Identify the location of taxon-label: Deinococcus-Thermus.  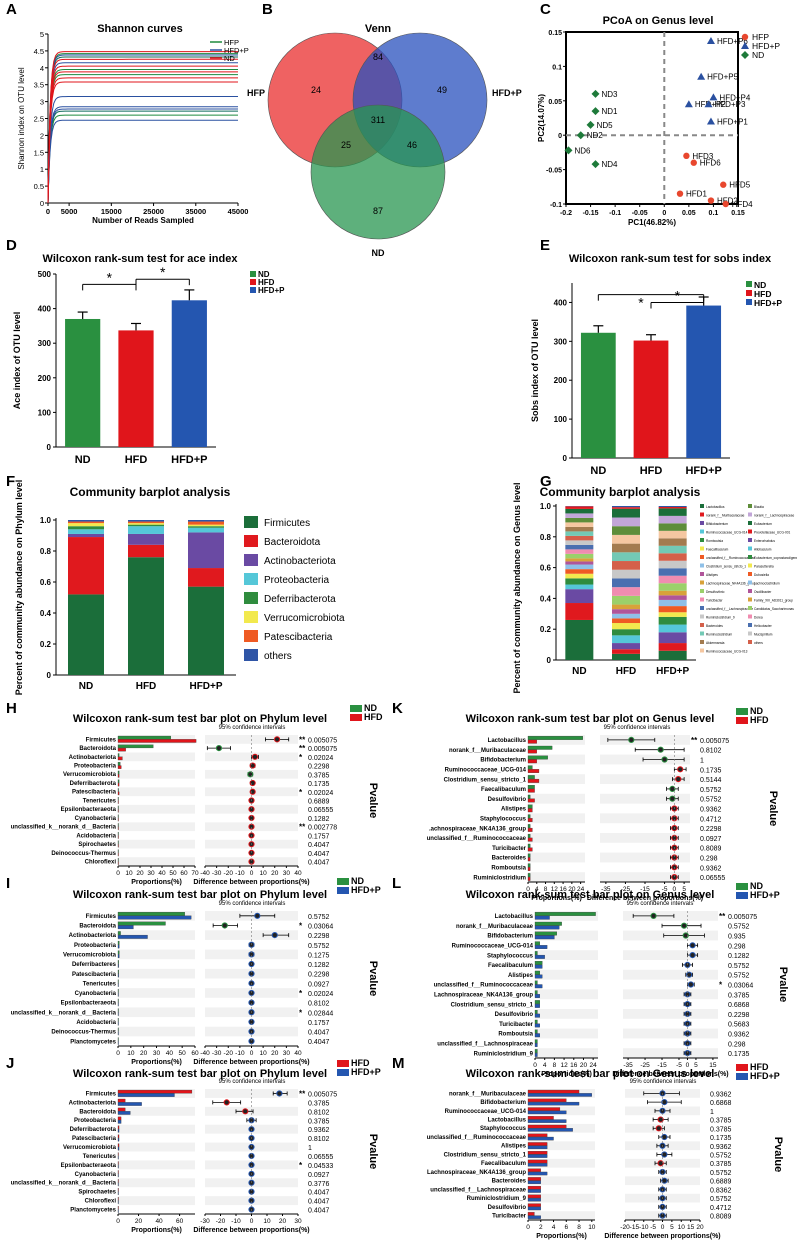
(83, 1033).